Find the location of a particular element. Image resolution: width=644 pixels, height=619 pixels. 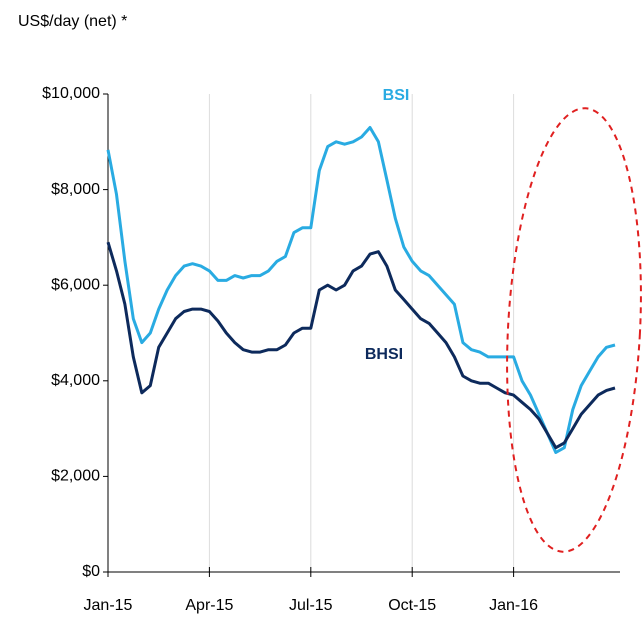

x-tick-label: Oct-15 is located at coordinates (412, 605).